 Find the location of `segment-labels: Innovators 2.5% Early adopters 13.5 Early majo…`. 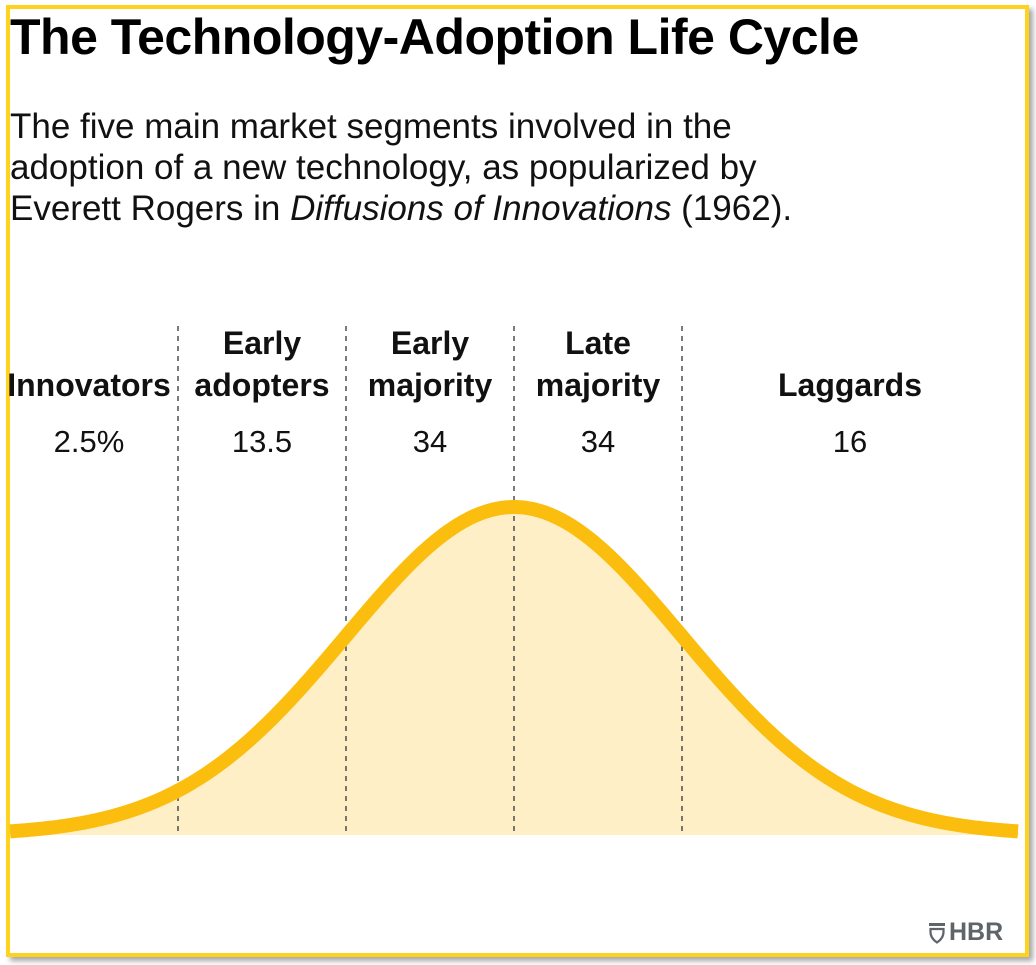

segment-labels: Innovators 2.5% Early adopters 13.5 Early majo… is located at coordinates (464, 392).